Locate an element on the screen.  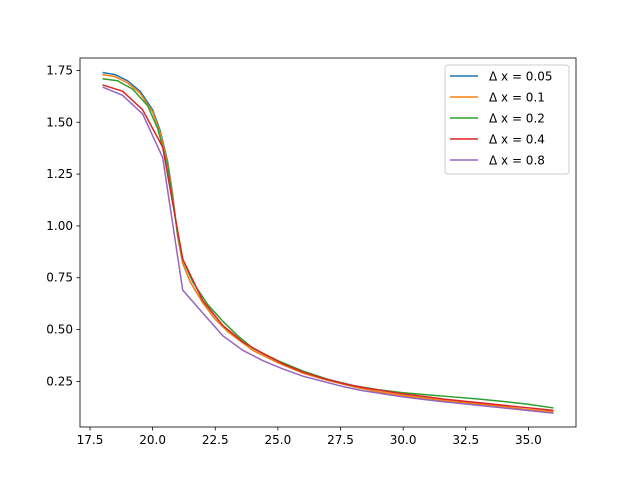
x-tick-label: 22.5 is located at coordinates (215, 440).